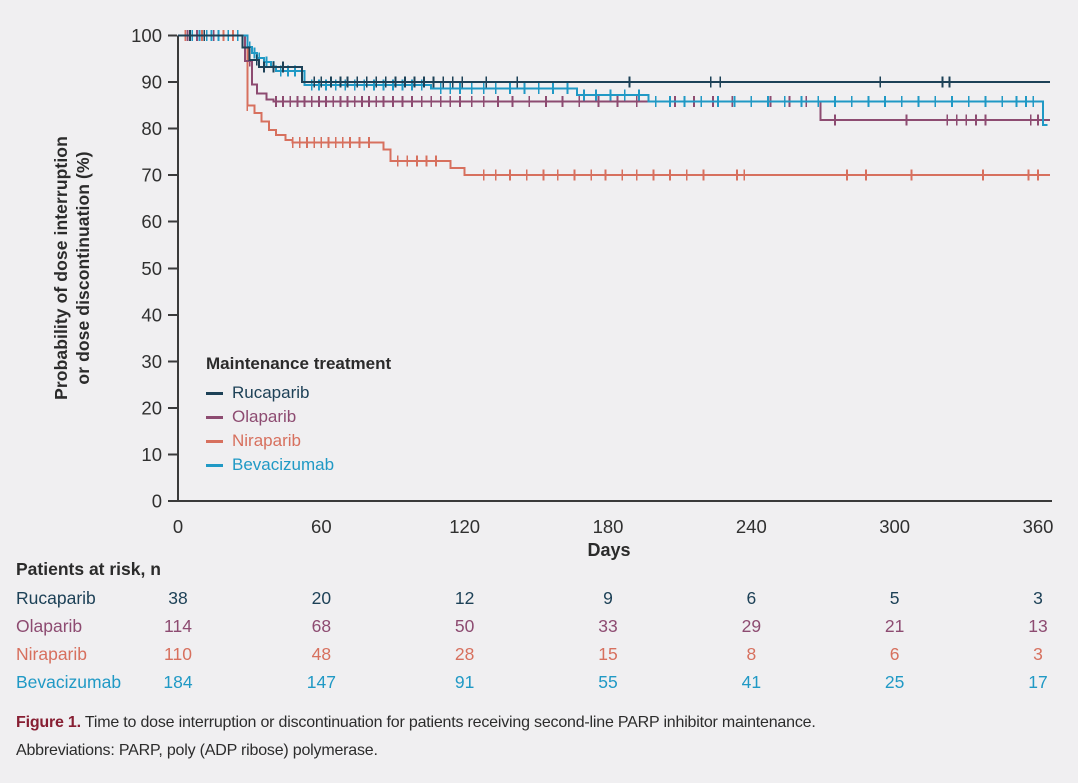 Image resolution: width=1078 pixels, height=783 pixels. I want to click on series-path-olaparib, so click(614, 78).